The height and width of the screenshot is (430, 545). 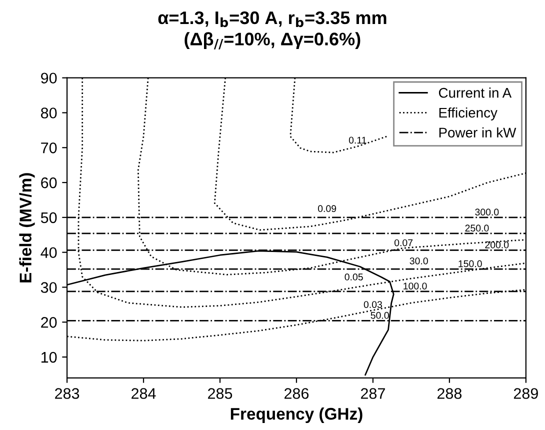 I want to click on x-tick-label: 284, so click(x=144, y=393).